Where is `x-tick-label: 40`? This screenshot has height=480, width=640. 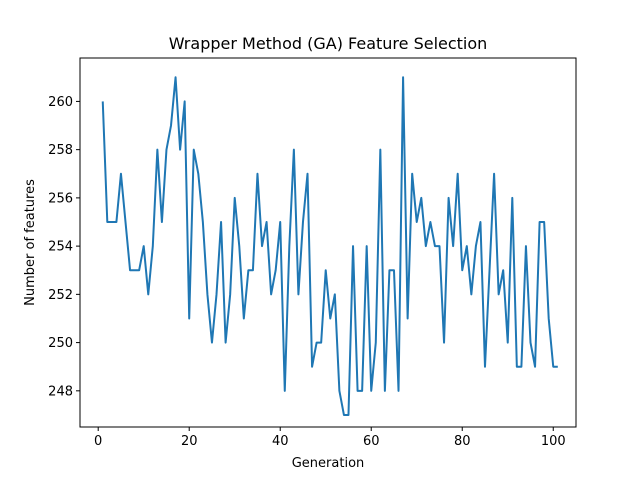
x-tick-label: 40 is located at coordinates (280, 441).